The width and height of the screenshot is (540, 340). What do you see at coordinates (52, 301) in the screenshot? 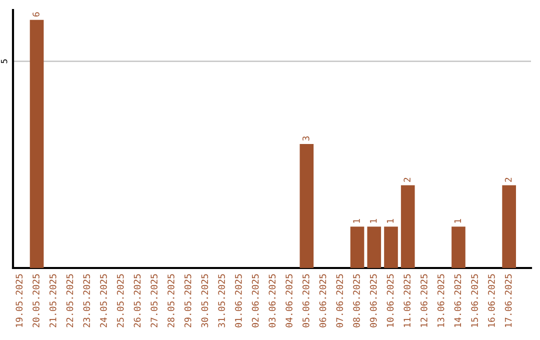
I see `x-tick-label: 21.05.2025` at bounding box center [52, 301].